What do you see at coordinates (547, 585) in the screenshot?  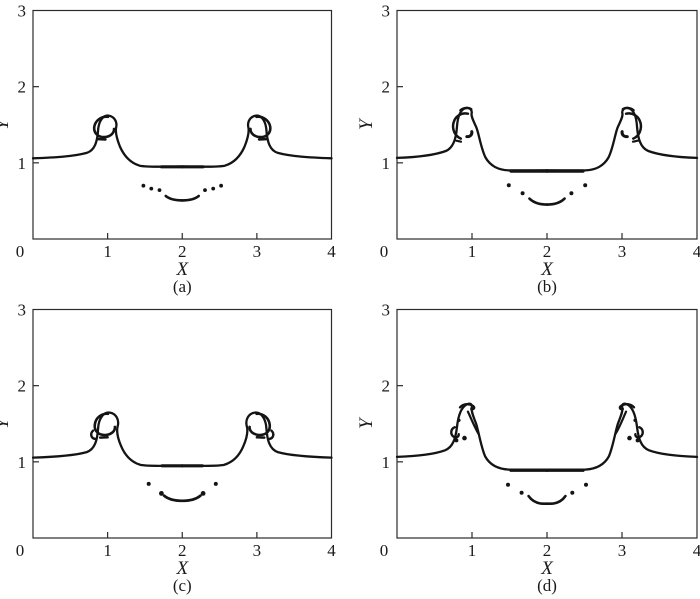 I see `panel-letter-label: (d)` at bounding box center [547, 585].